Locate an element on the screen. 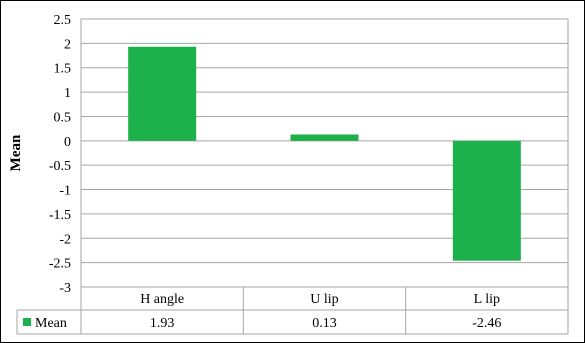  legend-key is located at coordinates (27, 322).